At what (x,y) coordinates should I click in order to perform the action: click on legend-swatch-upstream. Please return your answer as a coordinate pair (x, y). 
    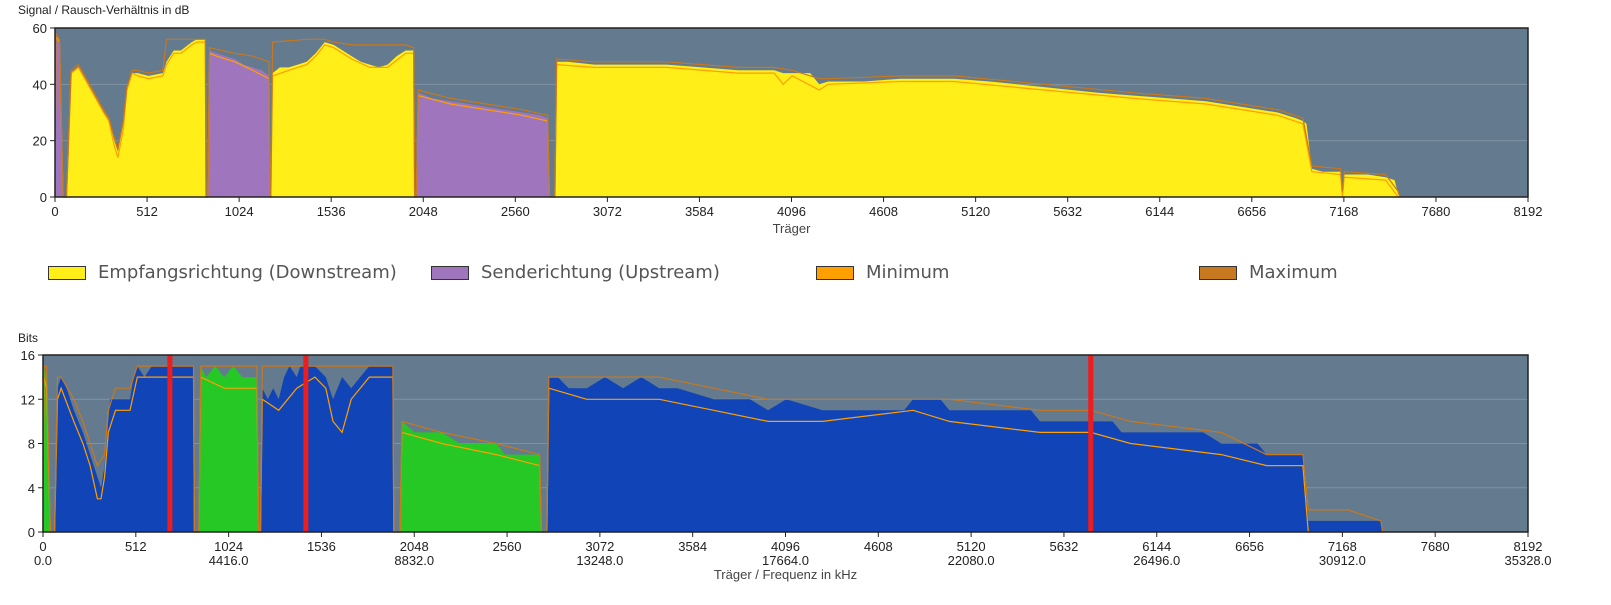
    Looking at the image, I should click on (450, 272).